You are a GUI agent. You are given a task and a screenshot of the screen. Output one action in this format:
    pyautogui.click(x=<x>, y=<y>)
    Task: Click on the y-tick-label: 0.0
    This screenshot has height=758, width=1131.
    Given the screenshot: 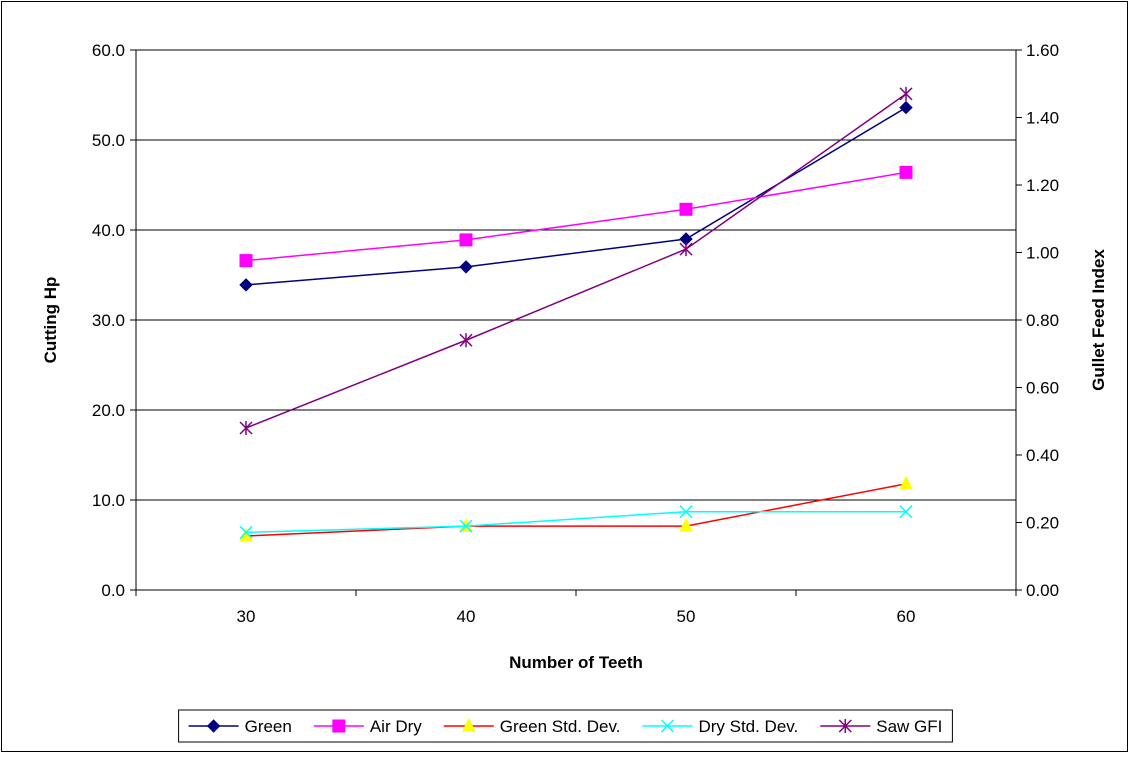 What is the action you would take?
    pyautogui.click(x=113, y=590)
    